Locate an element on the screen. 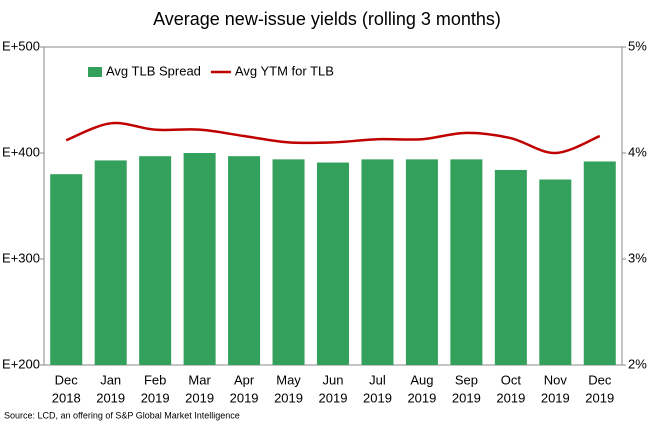 This screenshot has height=428, width=655. y-tick-label: E+500 is located at coordinates (21, 45).